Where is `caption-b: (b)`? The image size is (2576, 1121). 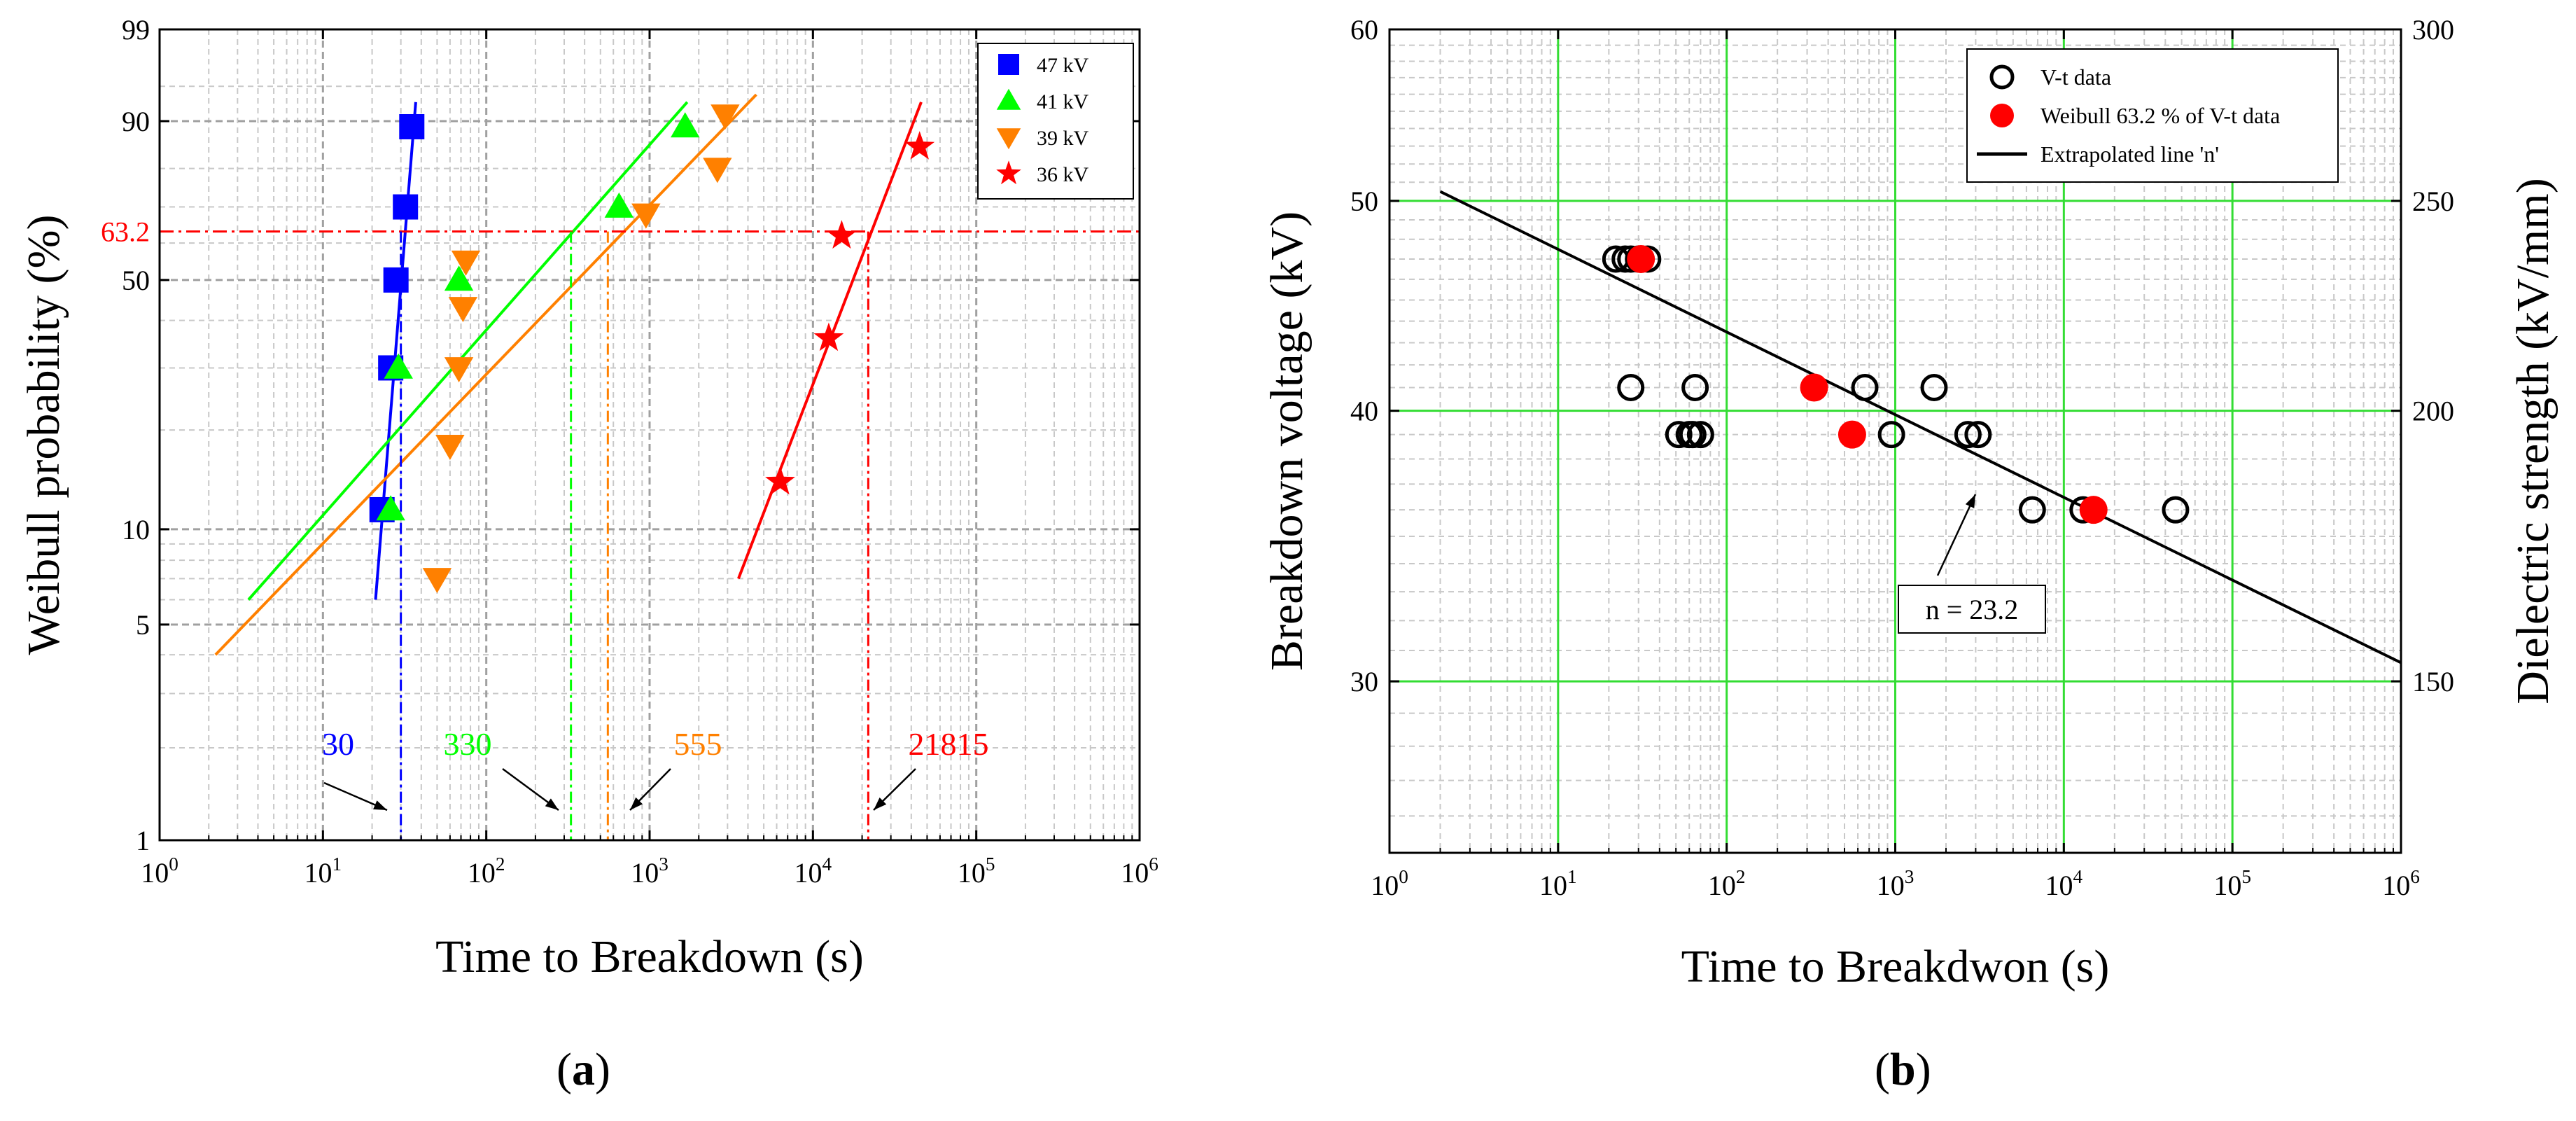 caption-b: (b) is located at coordinates (1903, 1070).